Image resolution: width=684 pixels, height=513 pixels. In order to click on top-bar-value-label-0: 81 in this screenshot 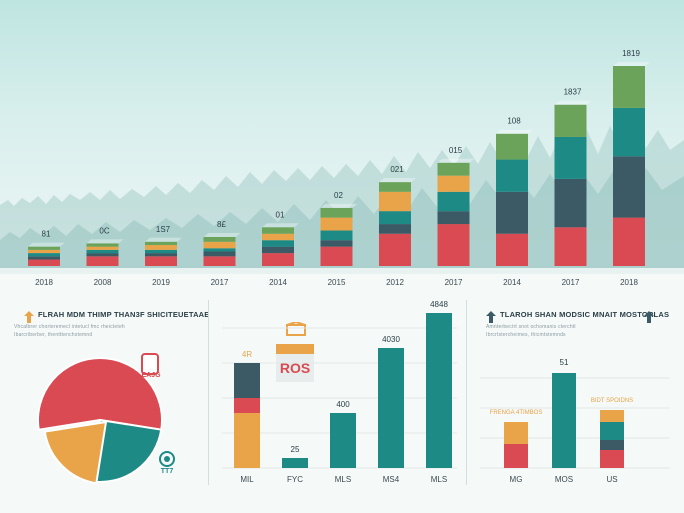, I will do `click(46, 234)`.